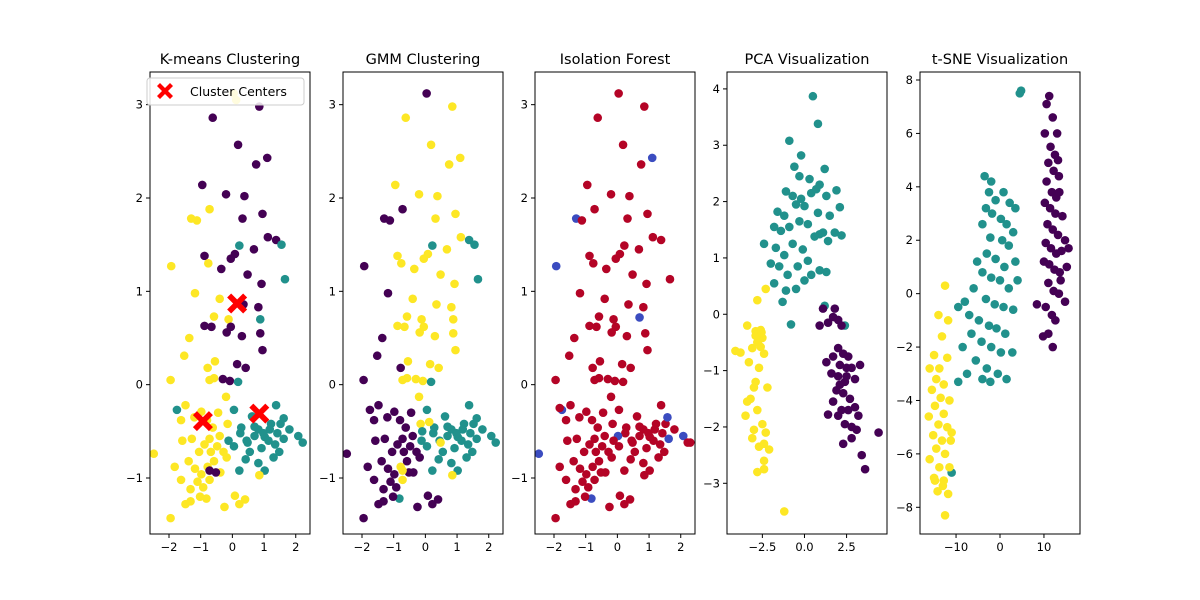  What do you see at coordinates (904, 347) in the screenshot?
I see `y-tick-label: −2` at bounding box center [904, 347].